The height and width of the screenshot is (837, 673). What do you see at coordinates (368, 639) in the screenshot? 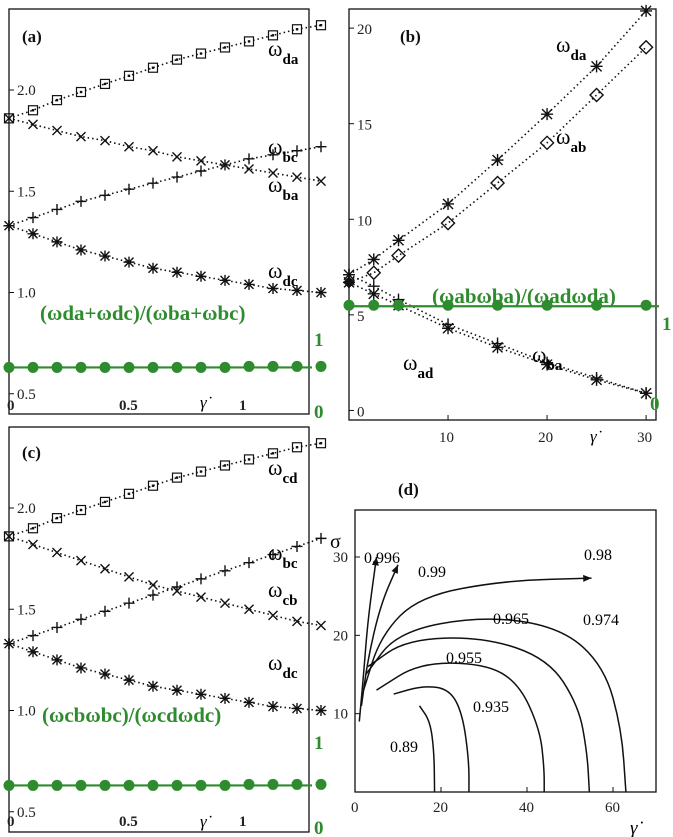
I see `contour-0-line` at bounding box center [368, 639].